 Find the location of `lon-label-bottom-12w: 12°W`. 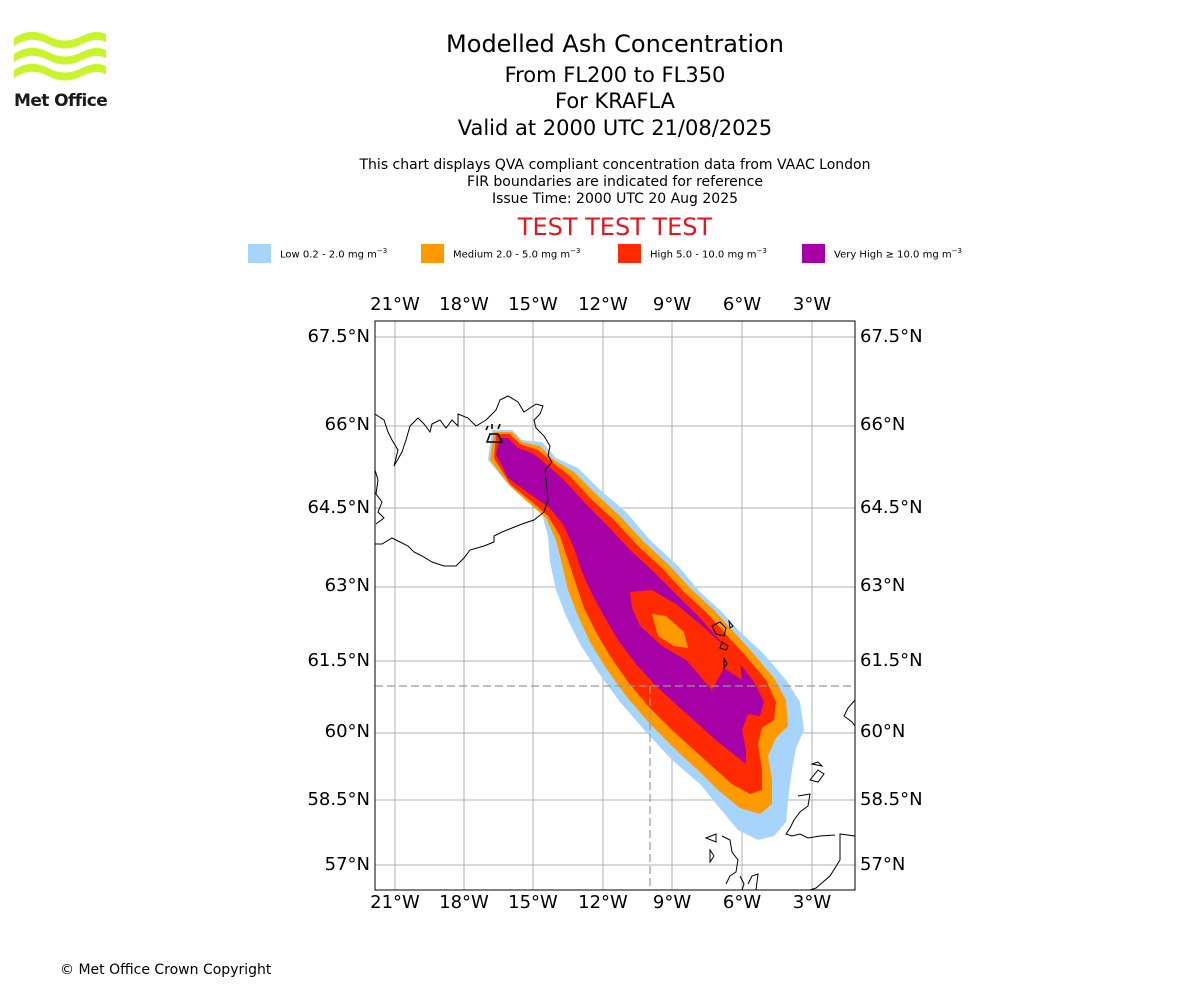

lon-label-bottom-12w: 12°W is located at coordinates (603, 902).